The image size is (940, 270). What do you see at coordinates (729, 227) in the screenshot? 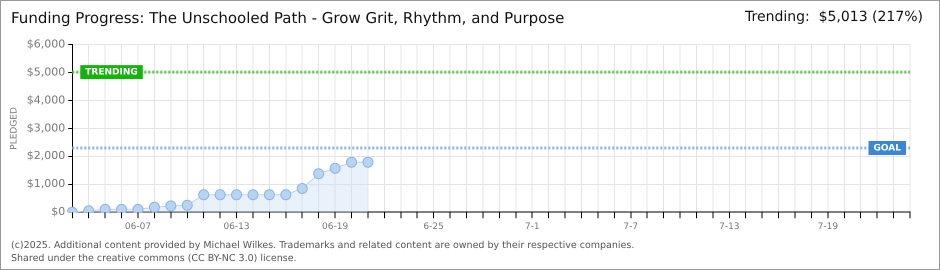
I see `x-tick-label: 7-13` at bounding box center [729, 227].